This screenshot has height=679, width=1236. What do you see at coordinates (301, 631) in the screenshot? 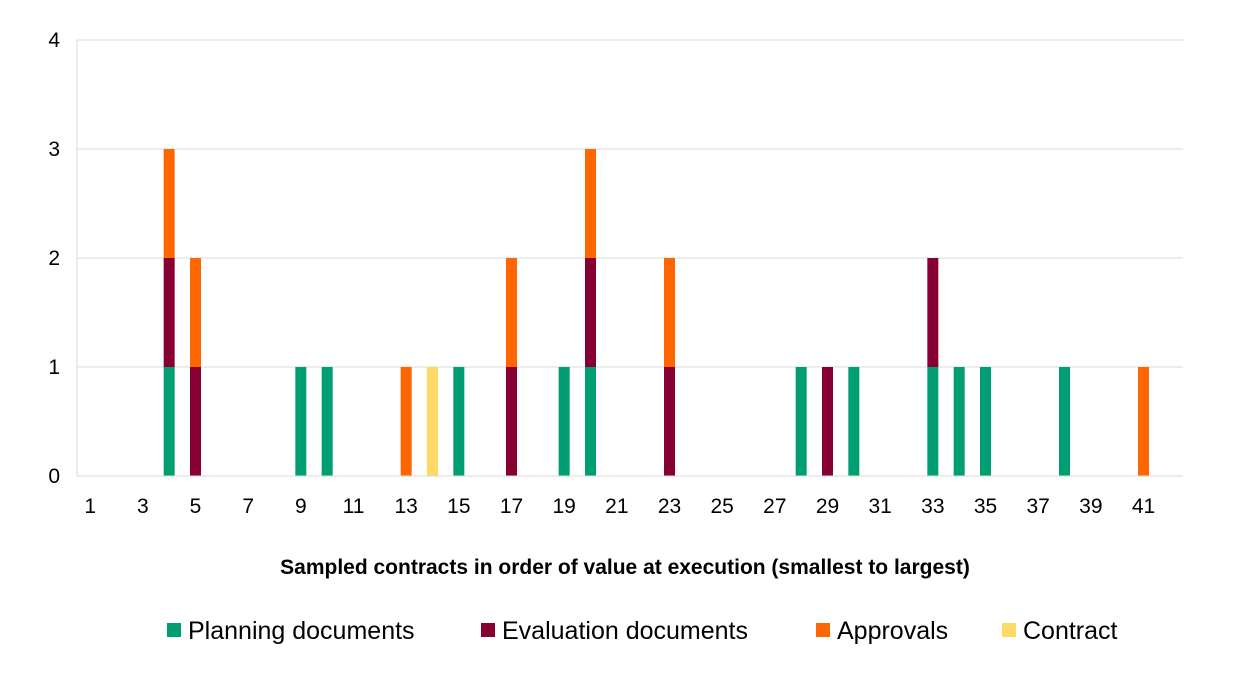
I see `legend-label: Planning documents` at bounding box center [301, 631].